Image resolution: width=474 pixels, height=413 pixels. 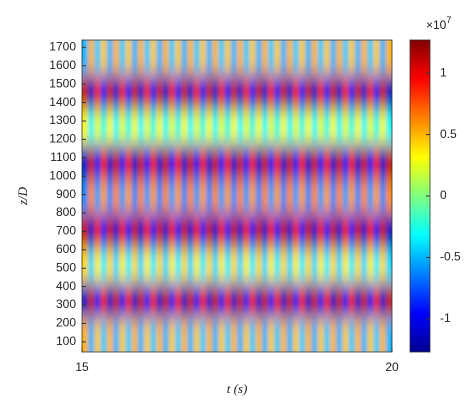 What do you see at coordinates (63, 157) in the screenshot?
I see `y-tick-label: 1100` at bounding box center [63, 157].